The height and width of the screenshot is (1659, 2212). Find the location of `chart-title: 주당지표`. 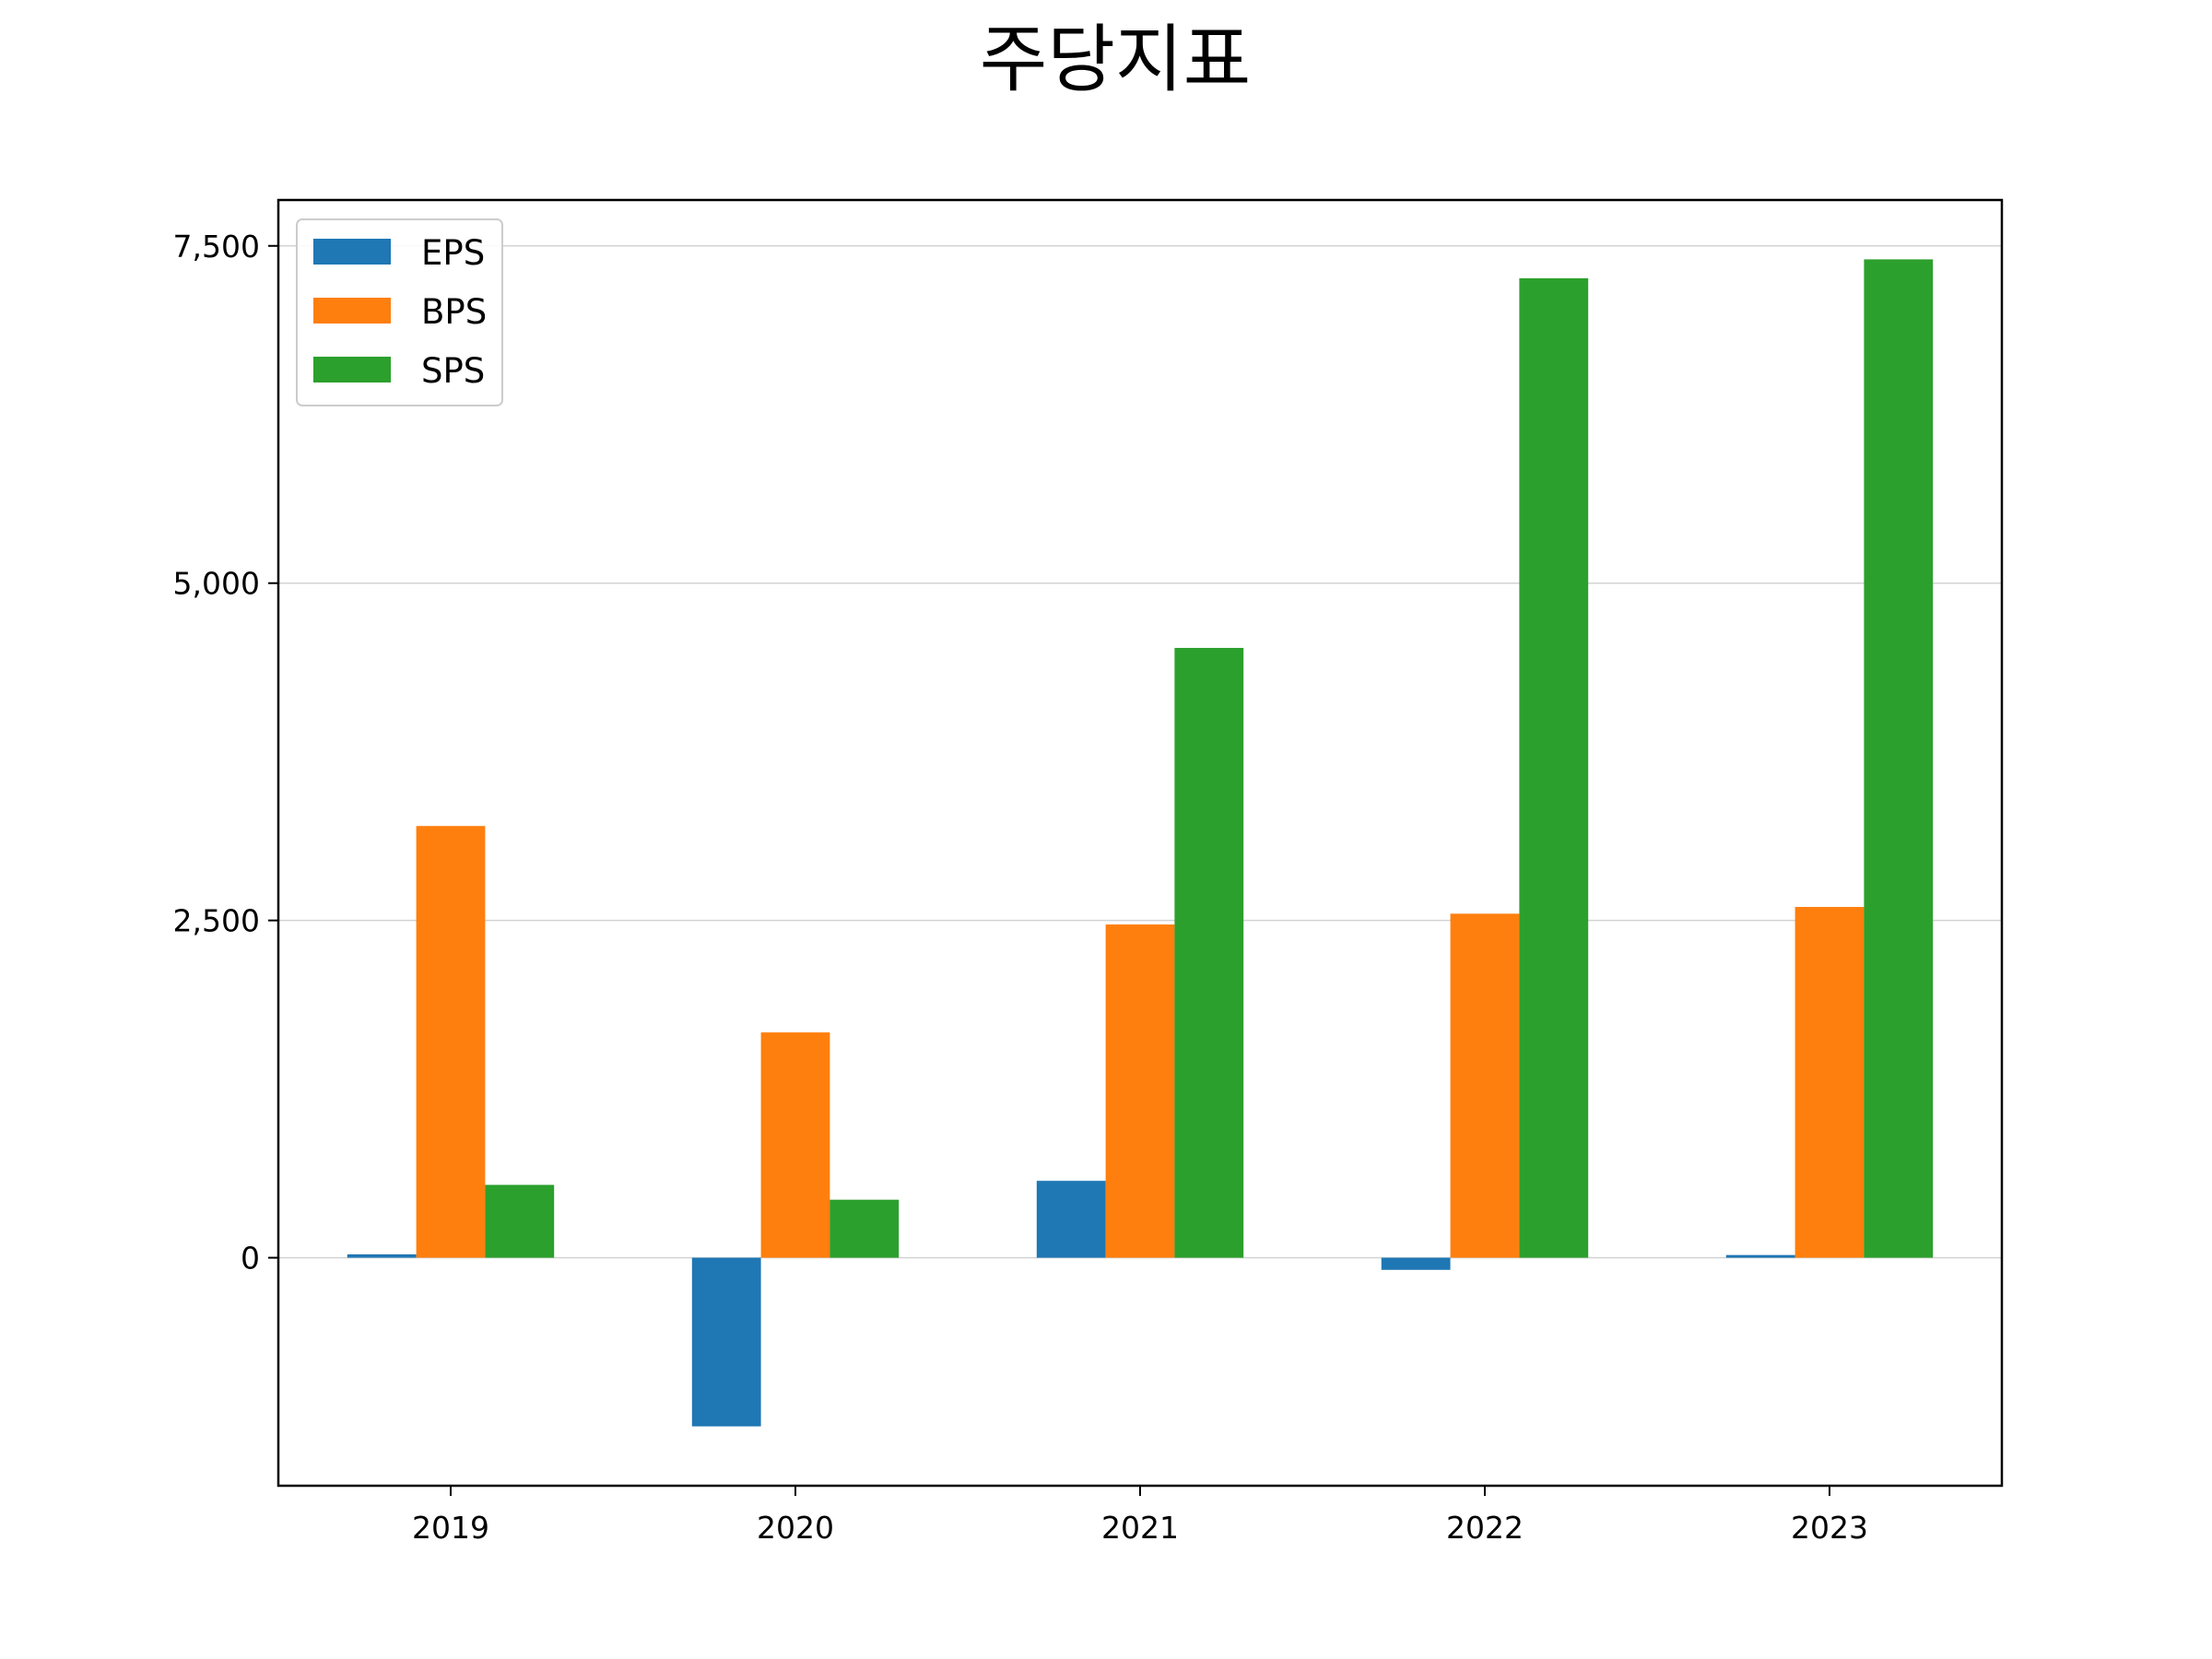

chart-title: 주당지표 is located at coordinates (1115, 59).